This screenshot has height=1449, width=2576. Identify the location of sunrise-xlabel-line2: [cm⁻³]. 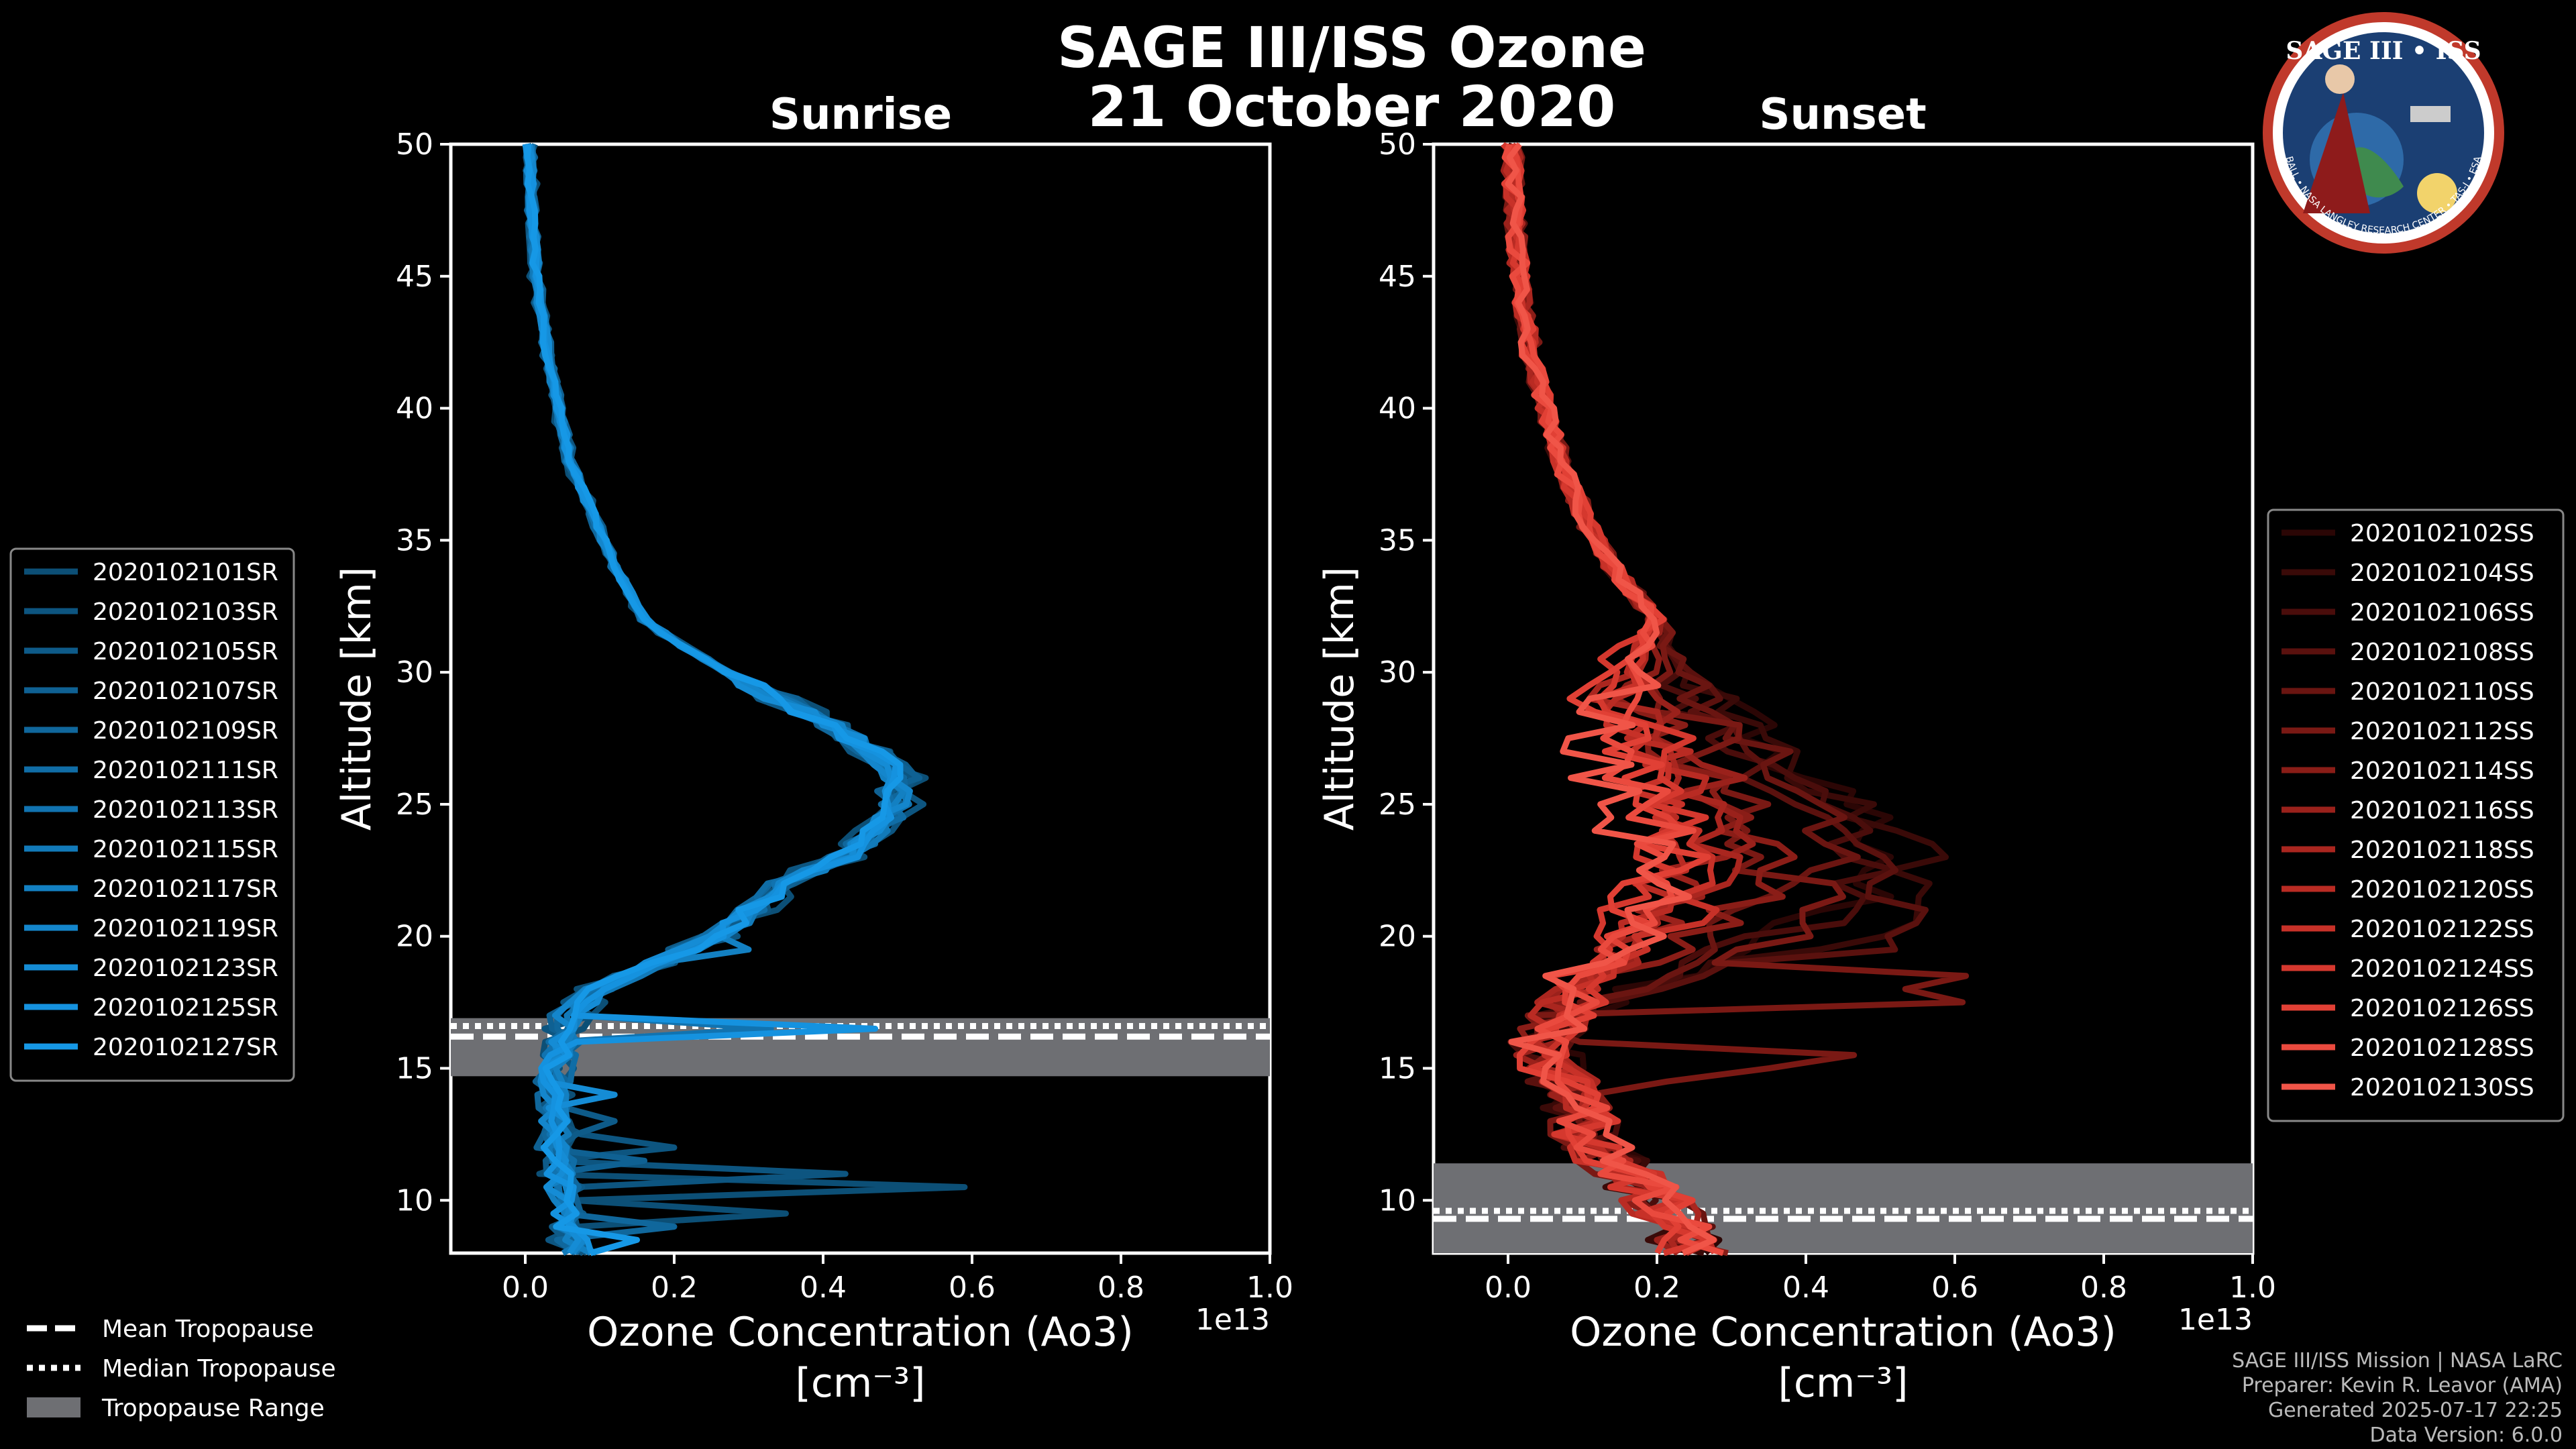
(861, 1383).